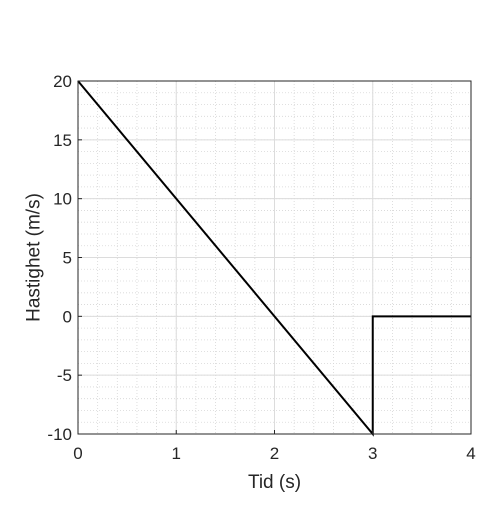 This screenshot has width=494, height=510. What do you see at coordinates (274, 453) in the screenshot?
I see `x-tick-label: 2` at bounding box center [274, 453].